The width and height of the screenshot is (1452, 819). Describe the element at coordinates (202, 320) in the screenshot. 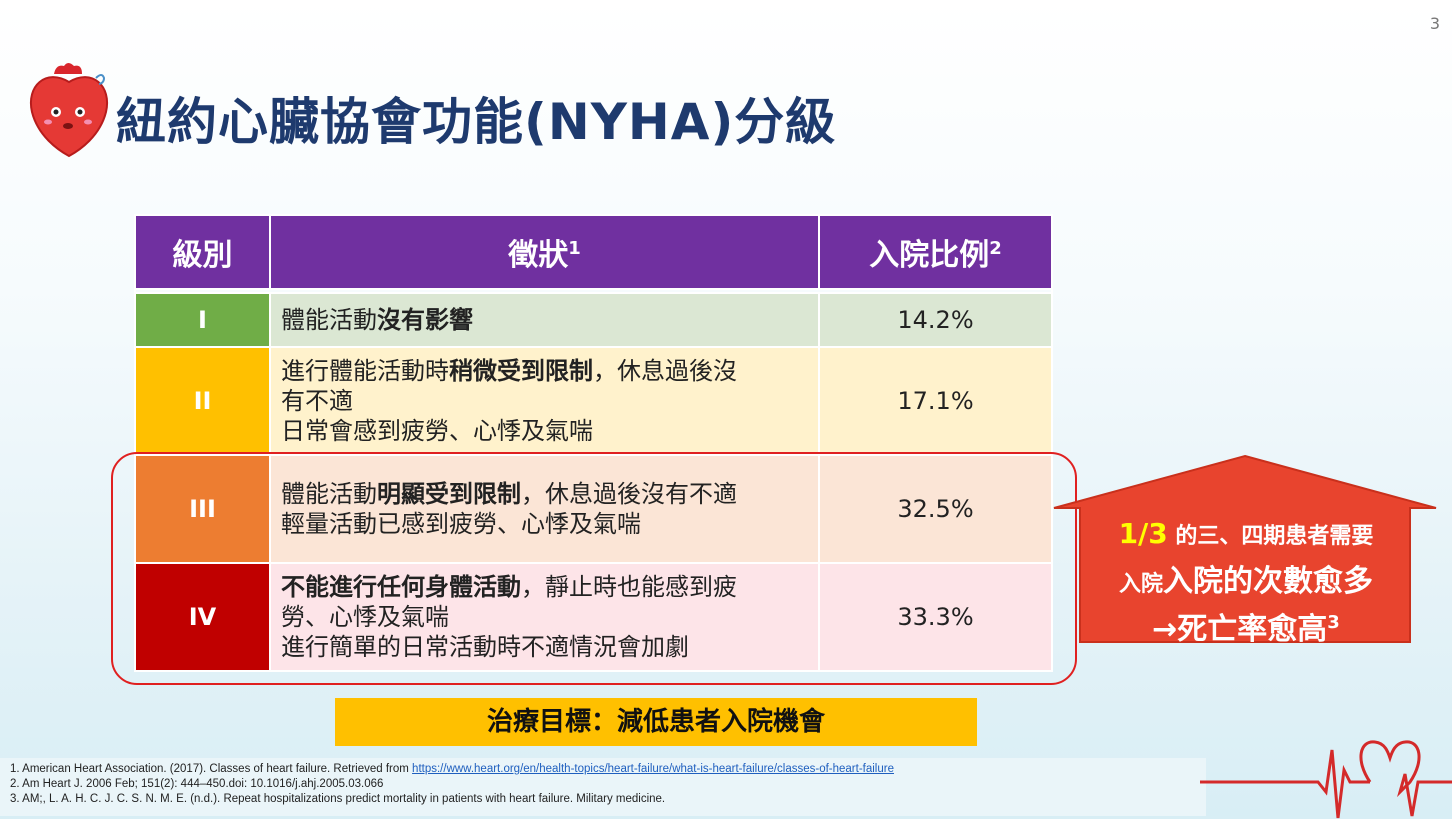

I see `grade-cell: I` at that location.